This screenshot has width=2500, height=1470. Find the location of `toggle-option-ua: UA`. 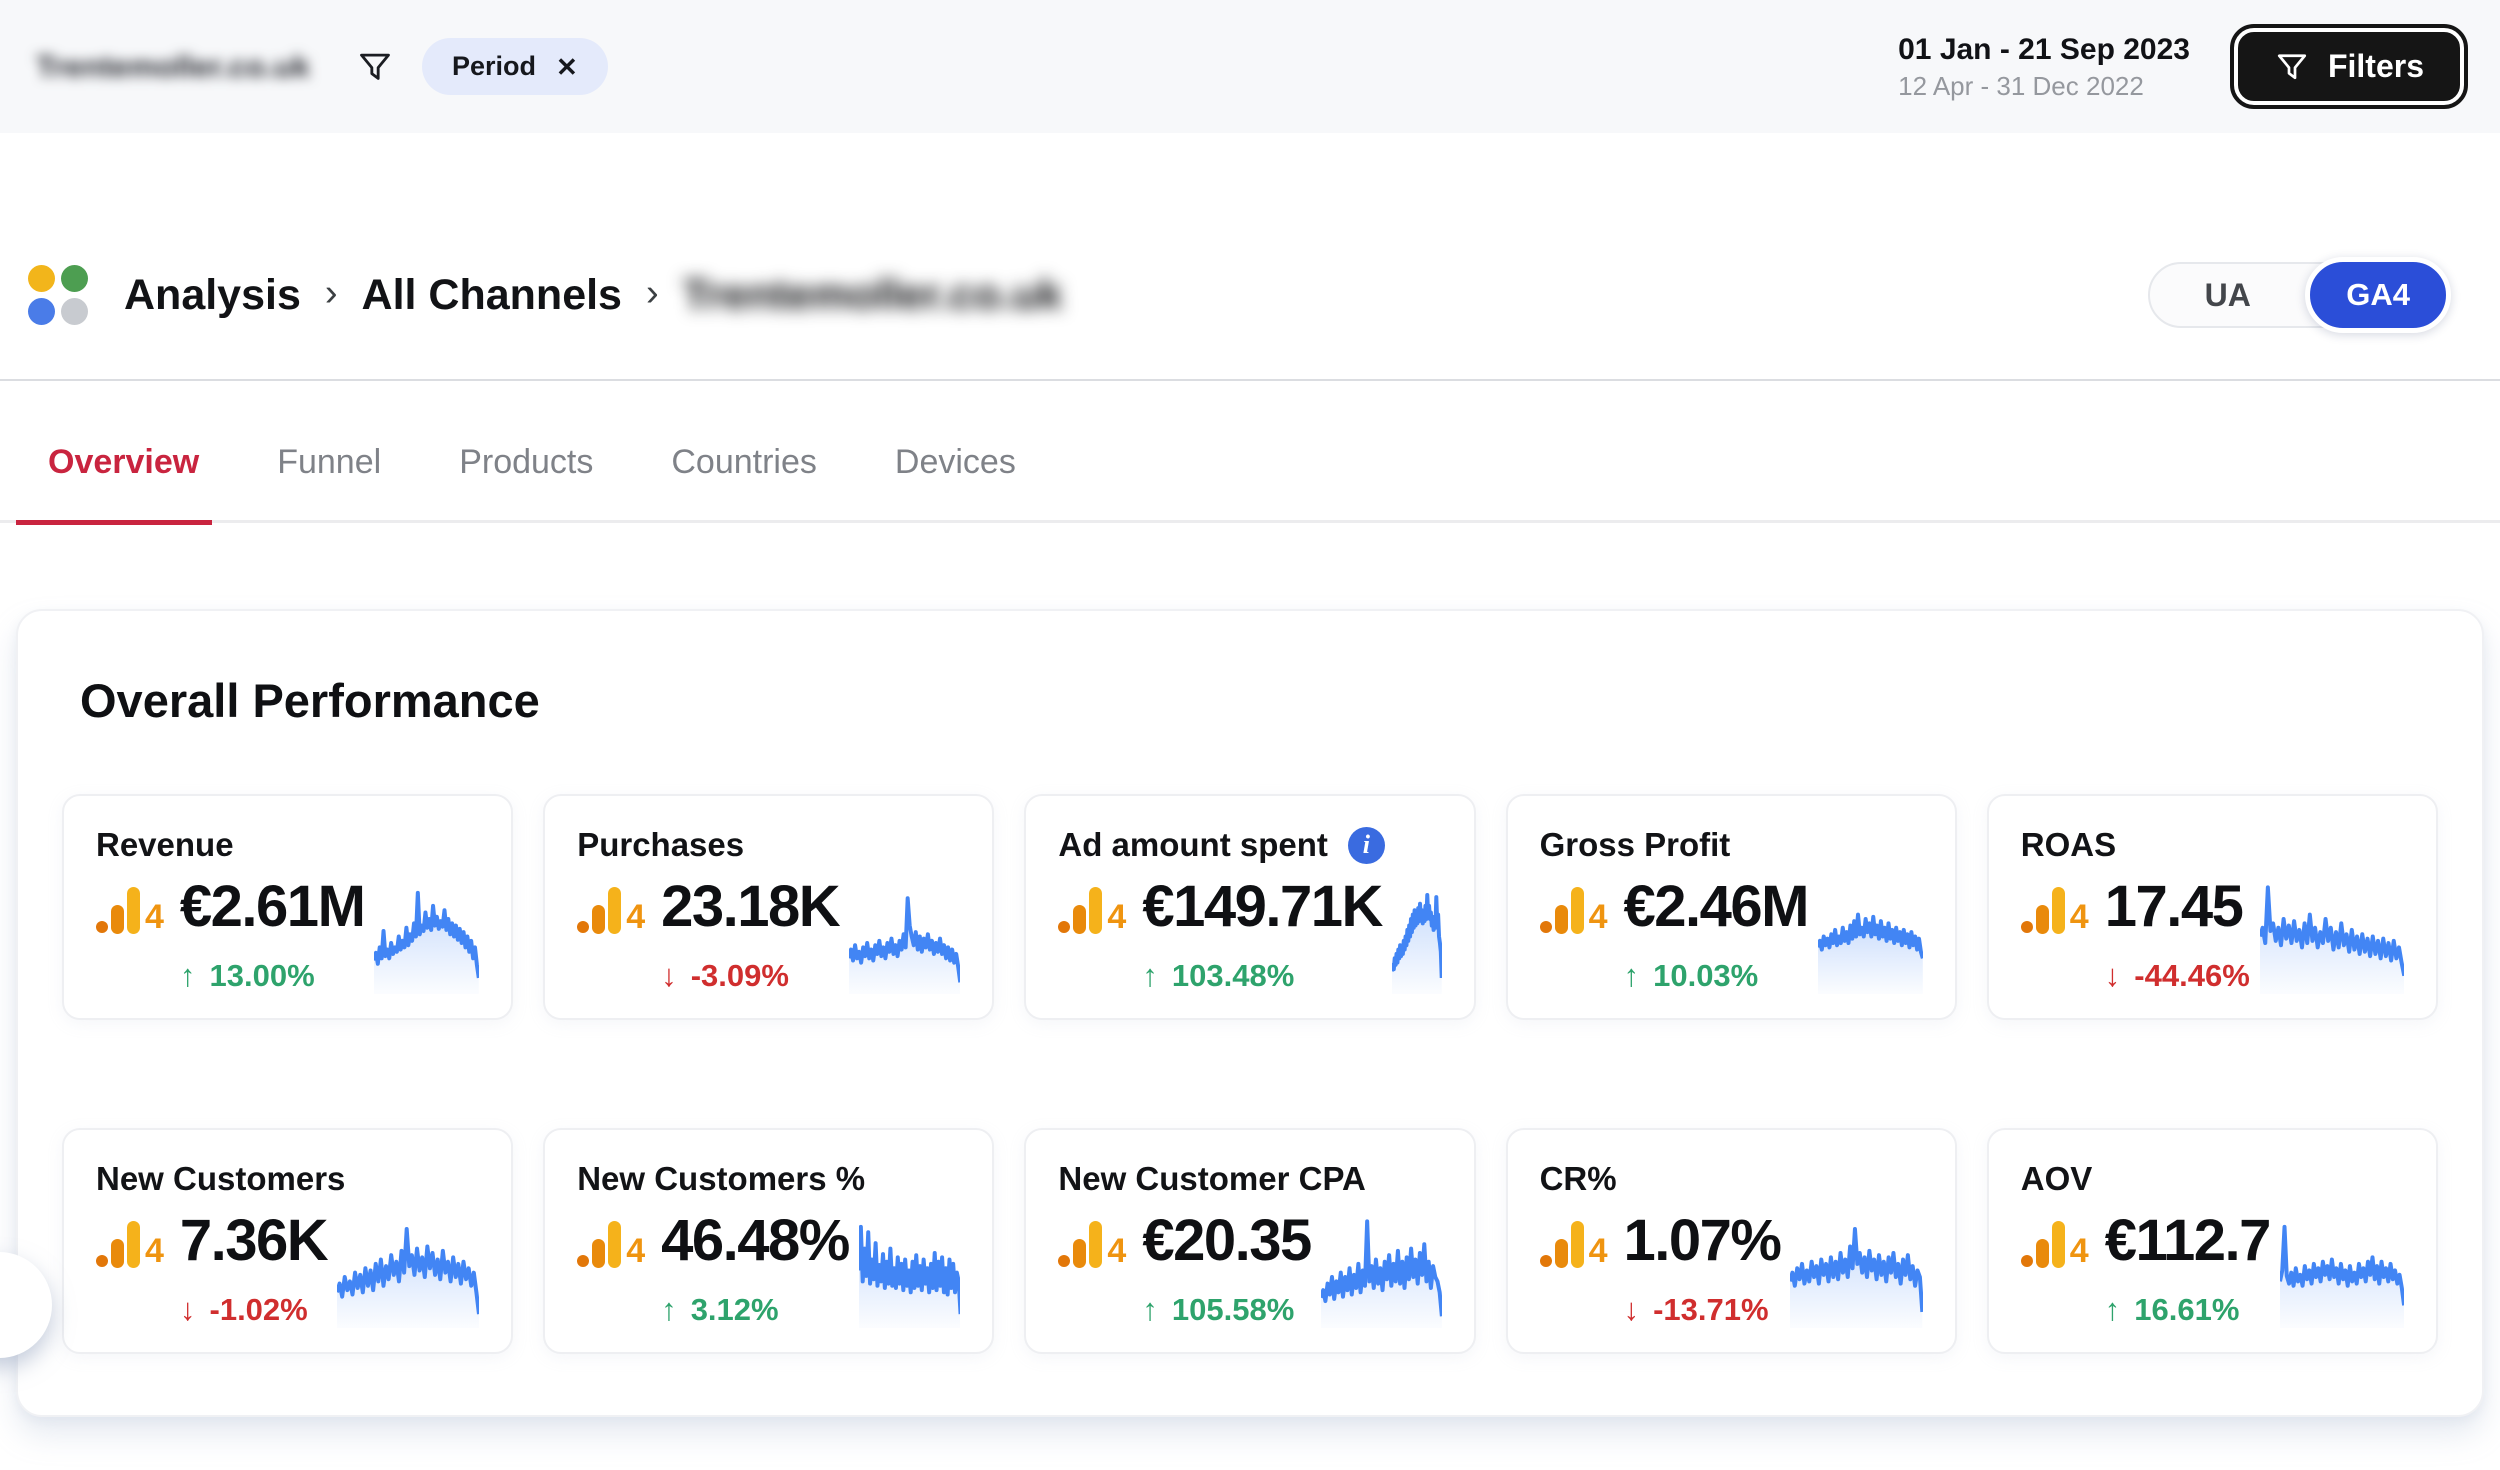

toggle-option-ua: UA is located at coordinates (2227, 294).